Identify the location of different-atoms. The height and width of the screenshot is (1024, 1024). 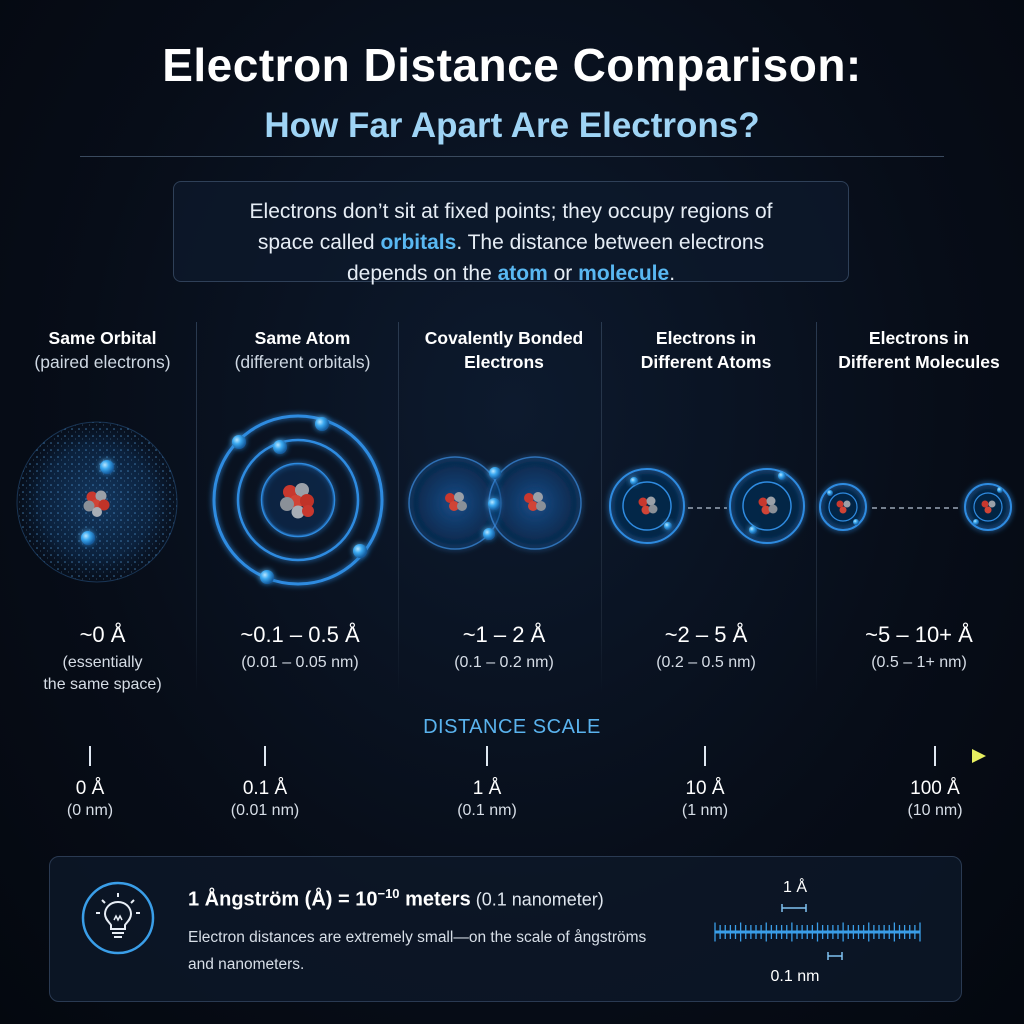
(707, 506).